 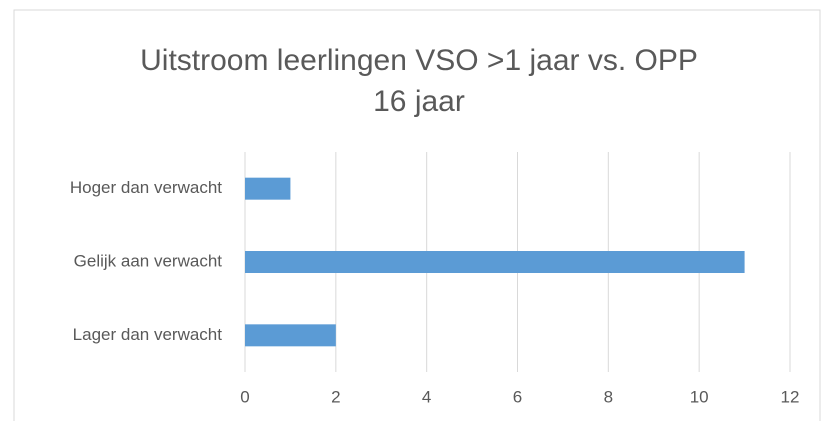 I want to click on y-tick-label: Gelijk aan verwacht, so click(x=148, y=260).